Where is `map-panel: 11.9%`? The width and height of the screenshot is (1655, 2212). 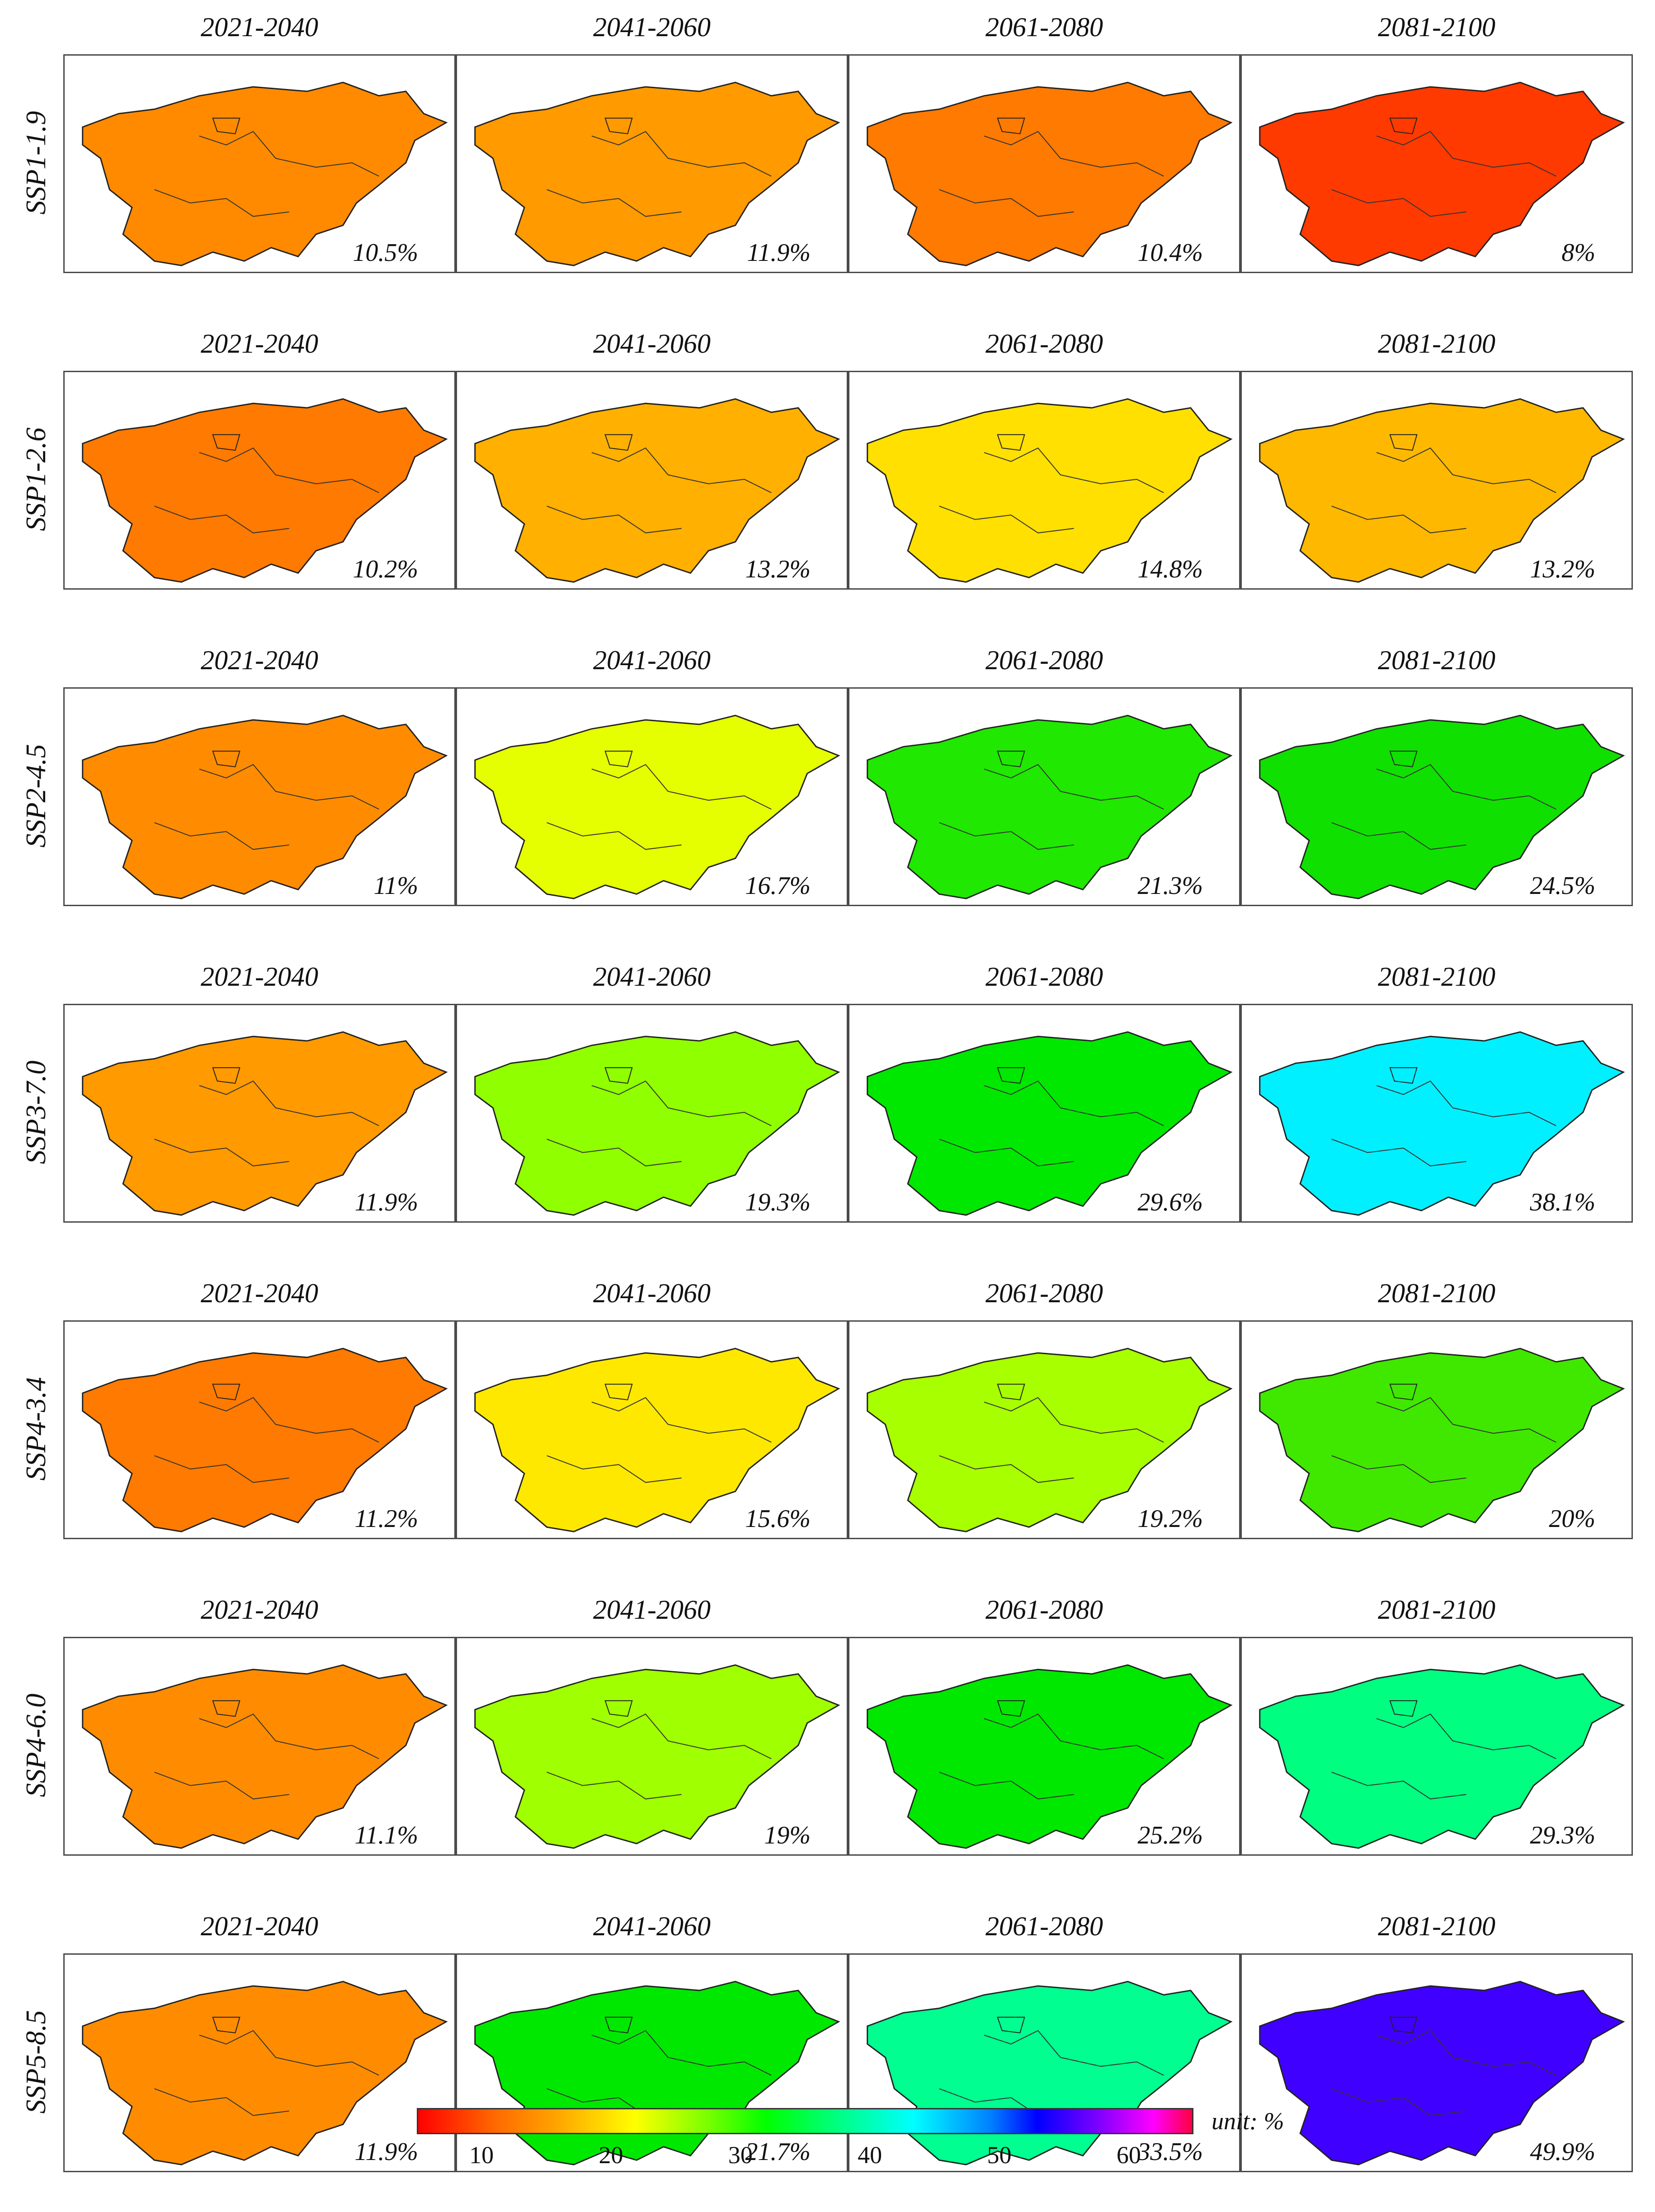 map-panel: 11.9% is located at coordinates (652, 163).